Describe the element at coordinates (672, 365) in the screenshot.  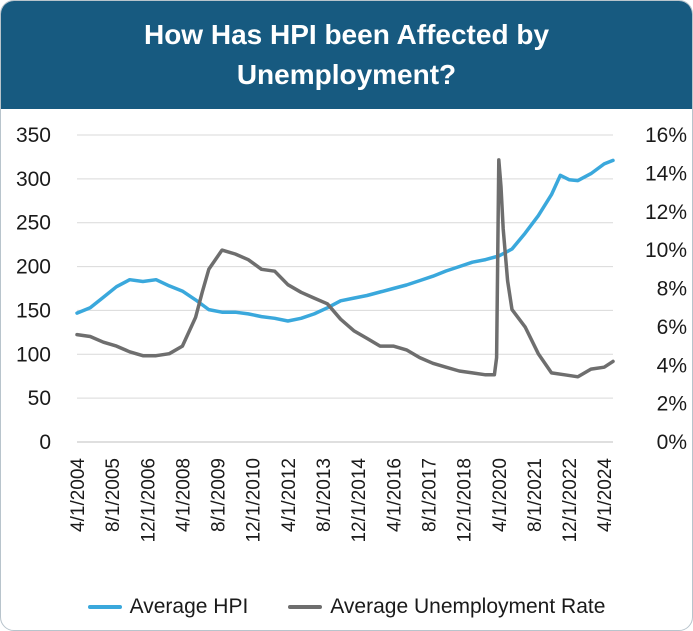
I see `right-tick-label: 4%` at that location.